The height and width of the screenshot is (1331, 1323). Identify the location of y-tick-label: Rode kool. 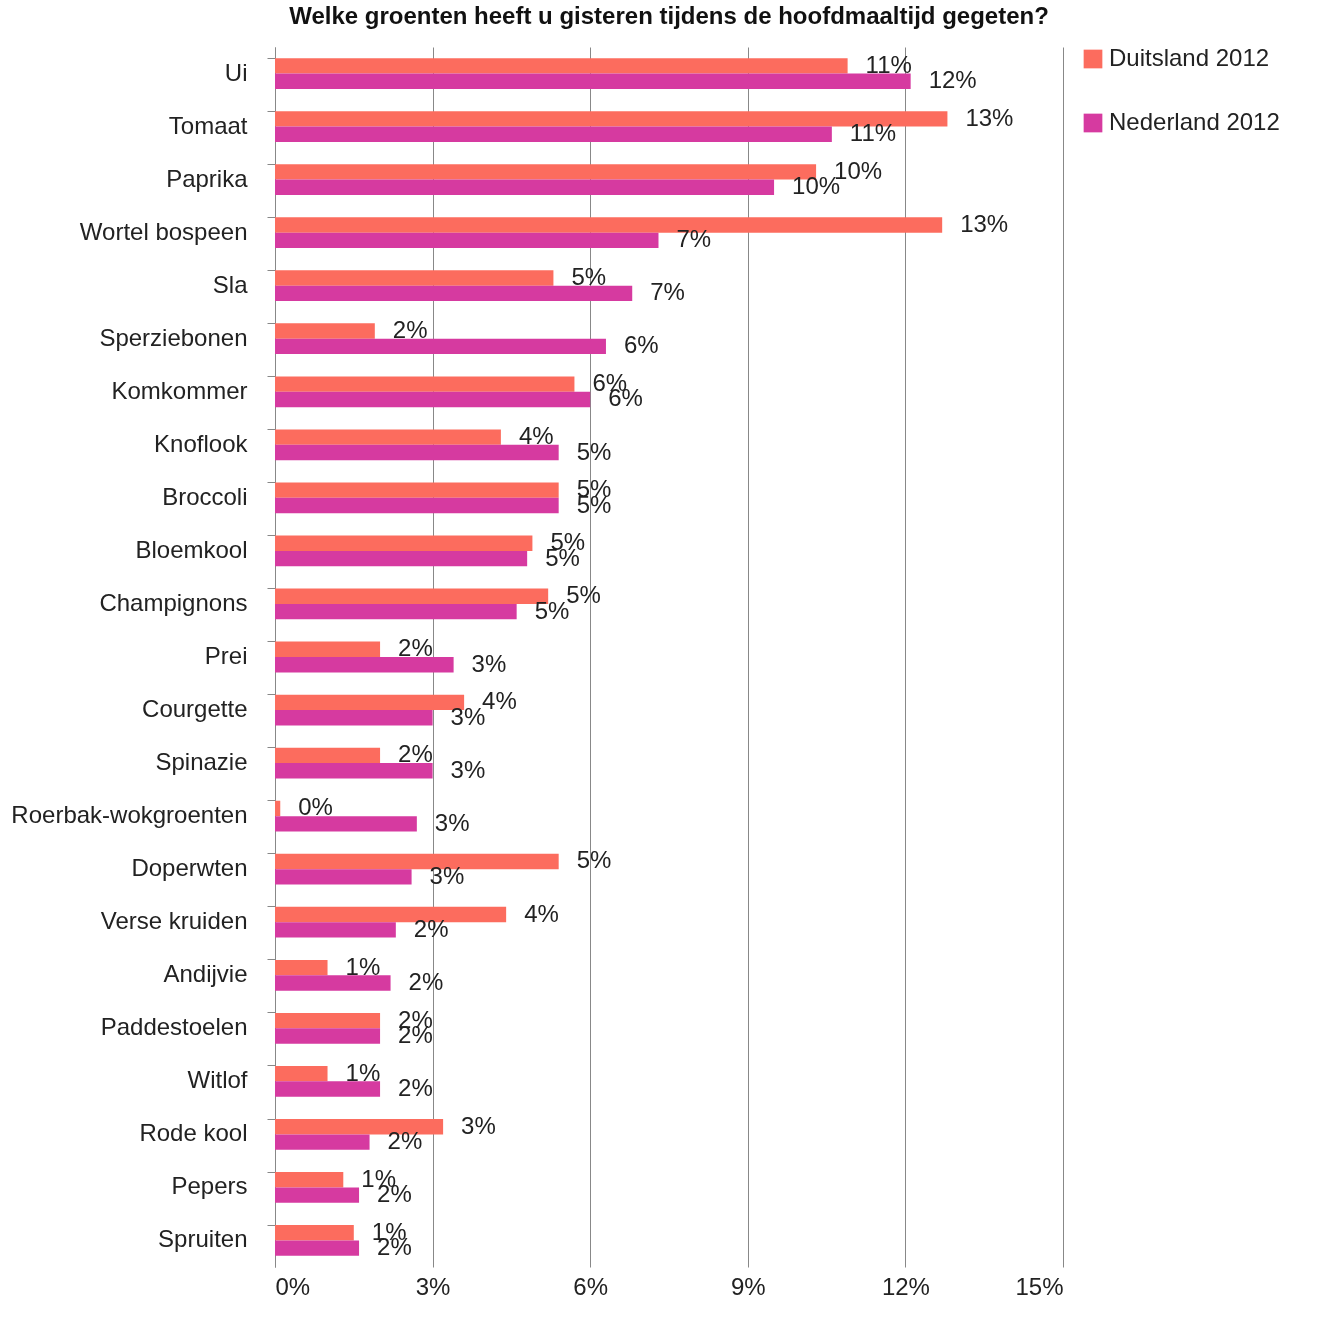
(193, 1133).